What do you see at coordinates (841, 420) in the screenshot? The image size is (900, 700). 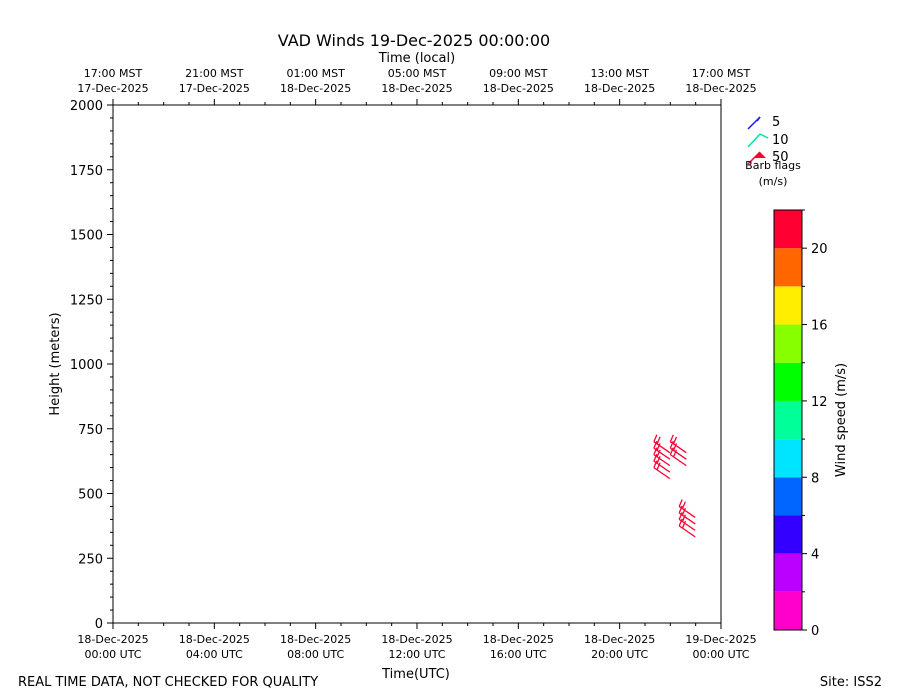 I see `colorbar-label: Wind speed (m/s)` at bounding box center [841, 420].